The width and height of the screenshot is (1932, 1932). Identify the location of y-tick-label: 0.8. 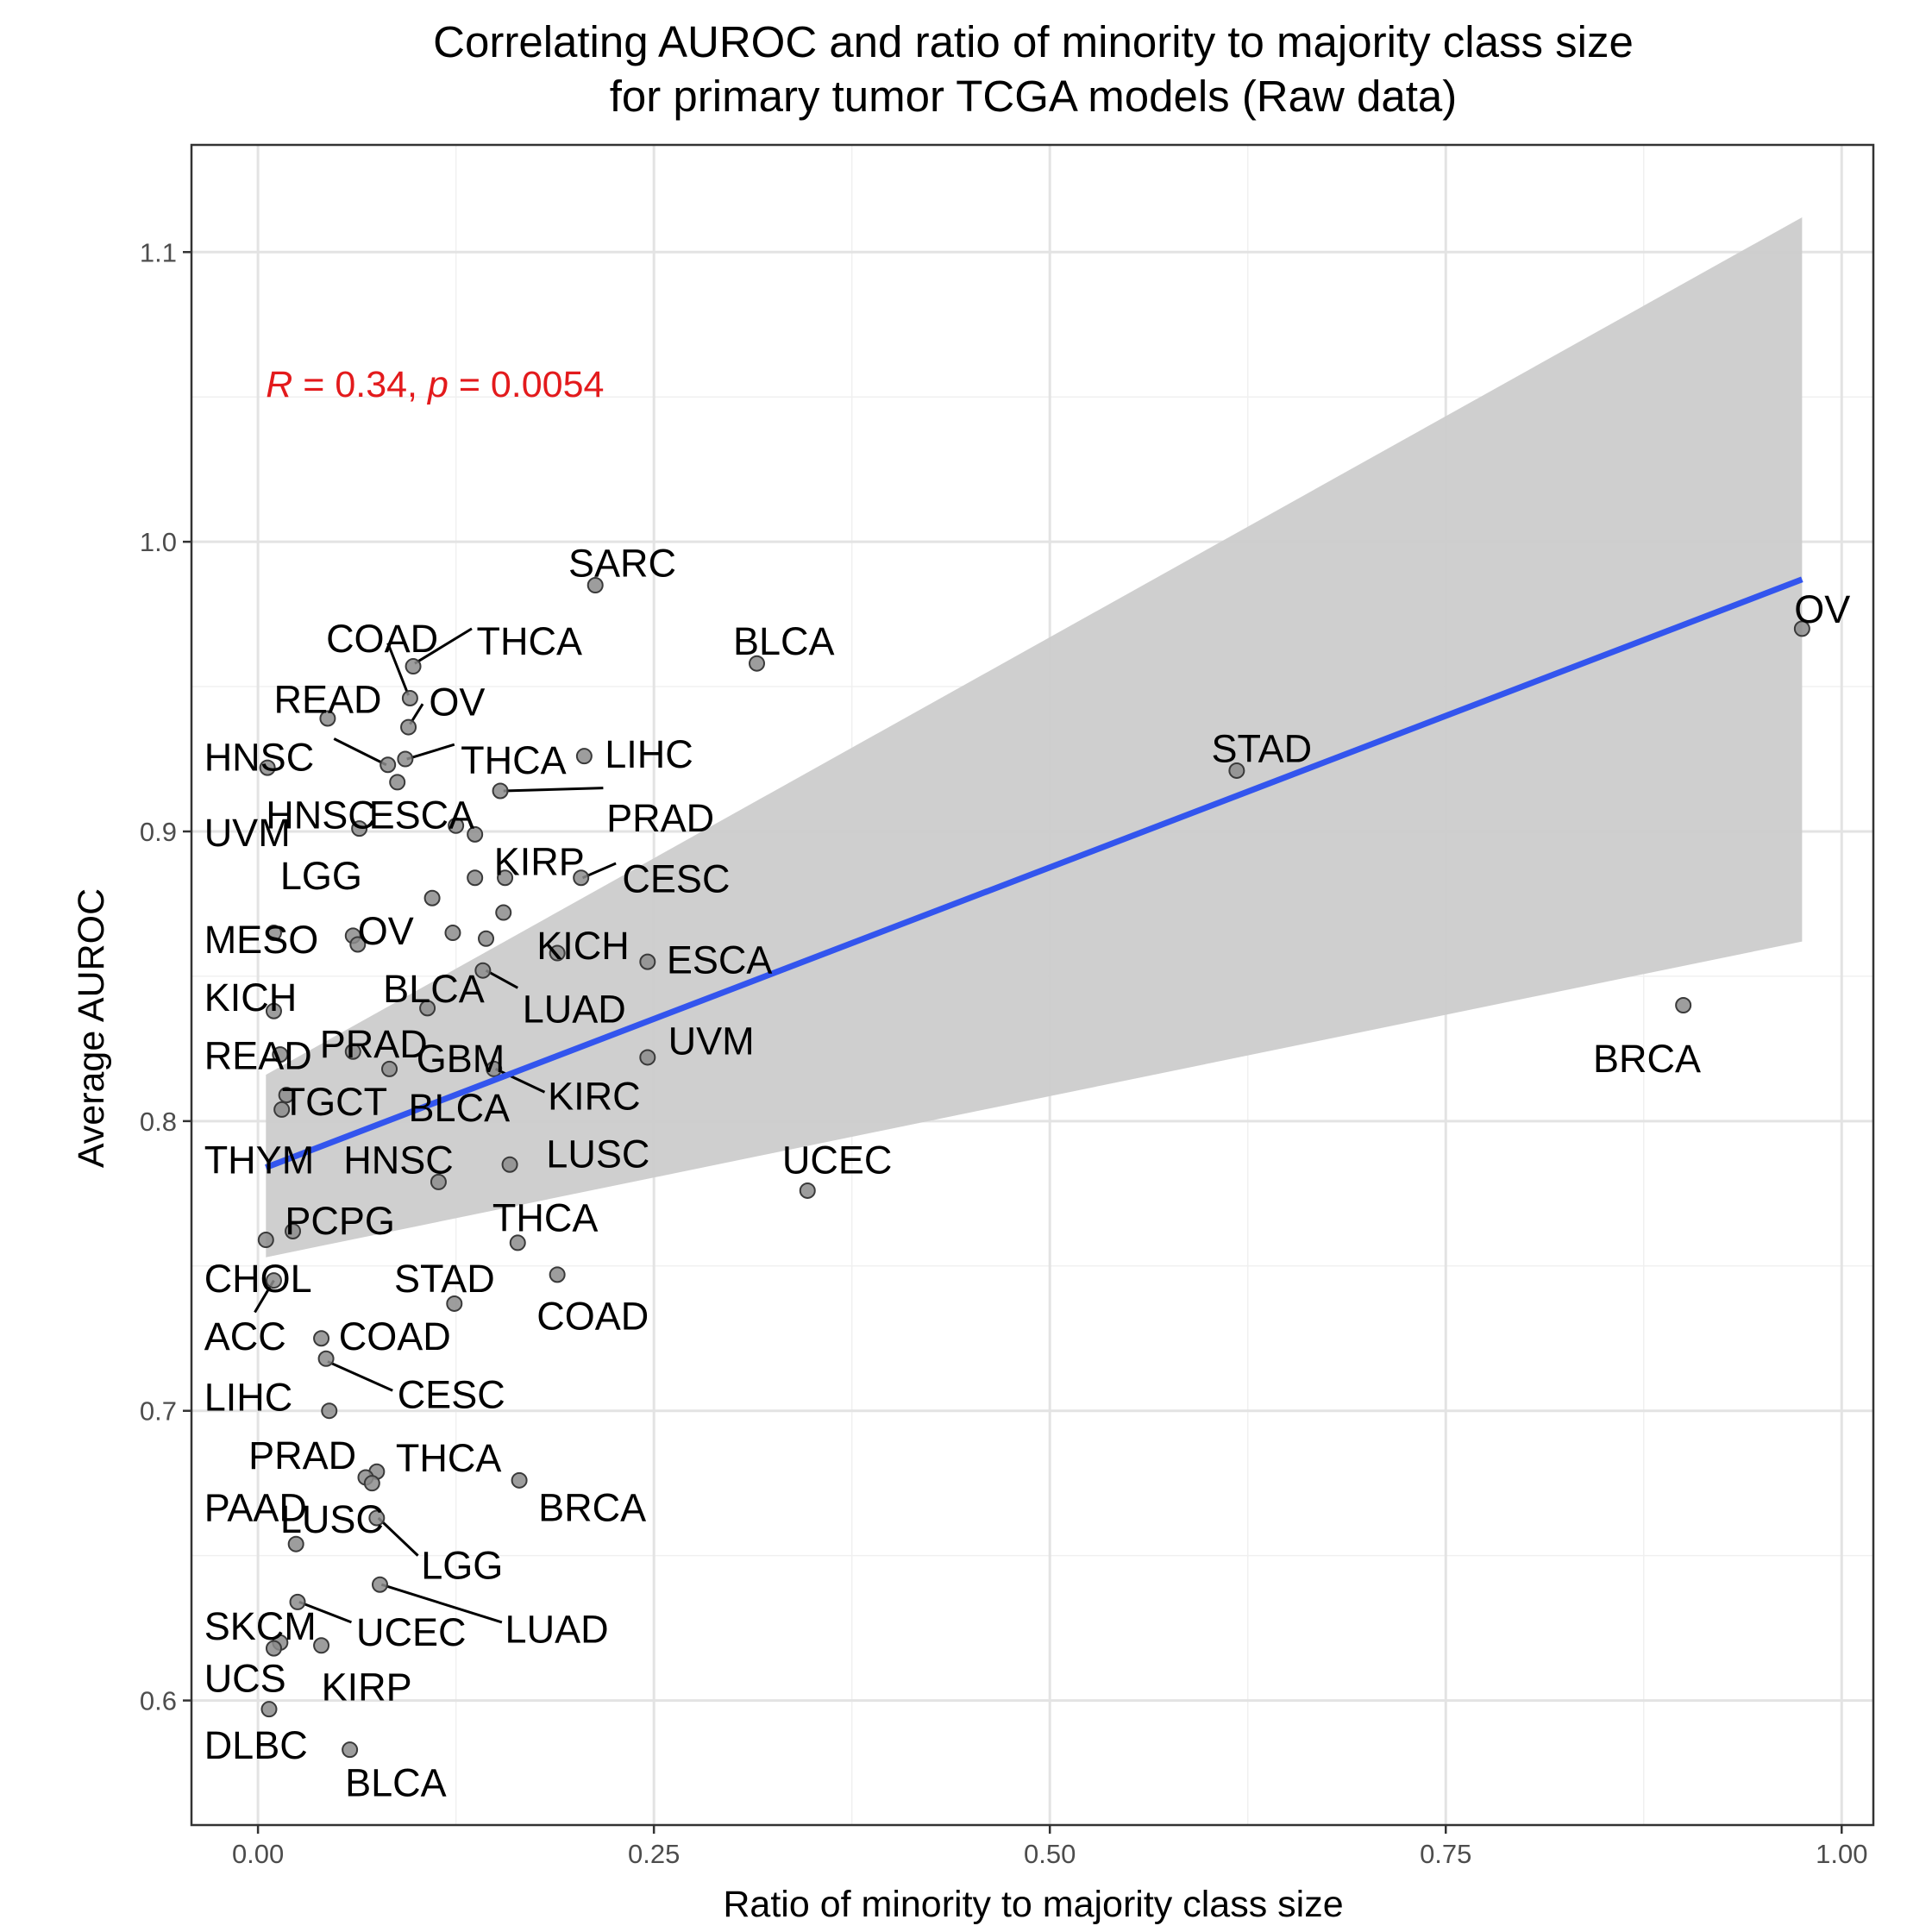
(159, 1122).